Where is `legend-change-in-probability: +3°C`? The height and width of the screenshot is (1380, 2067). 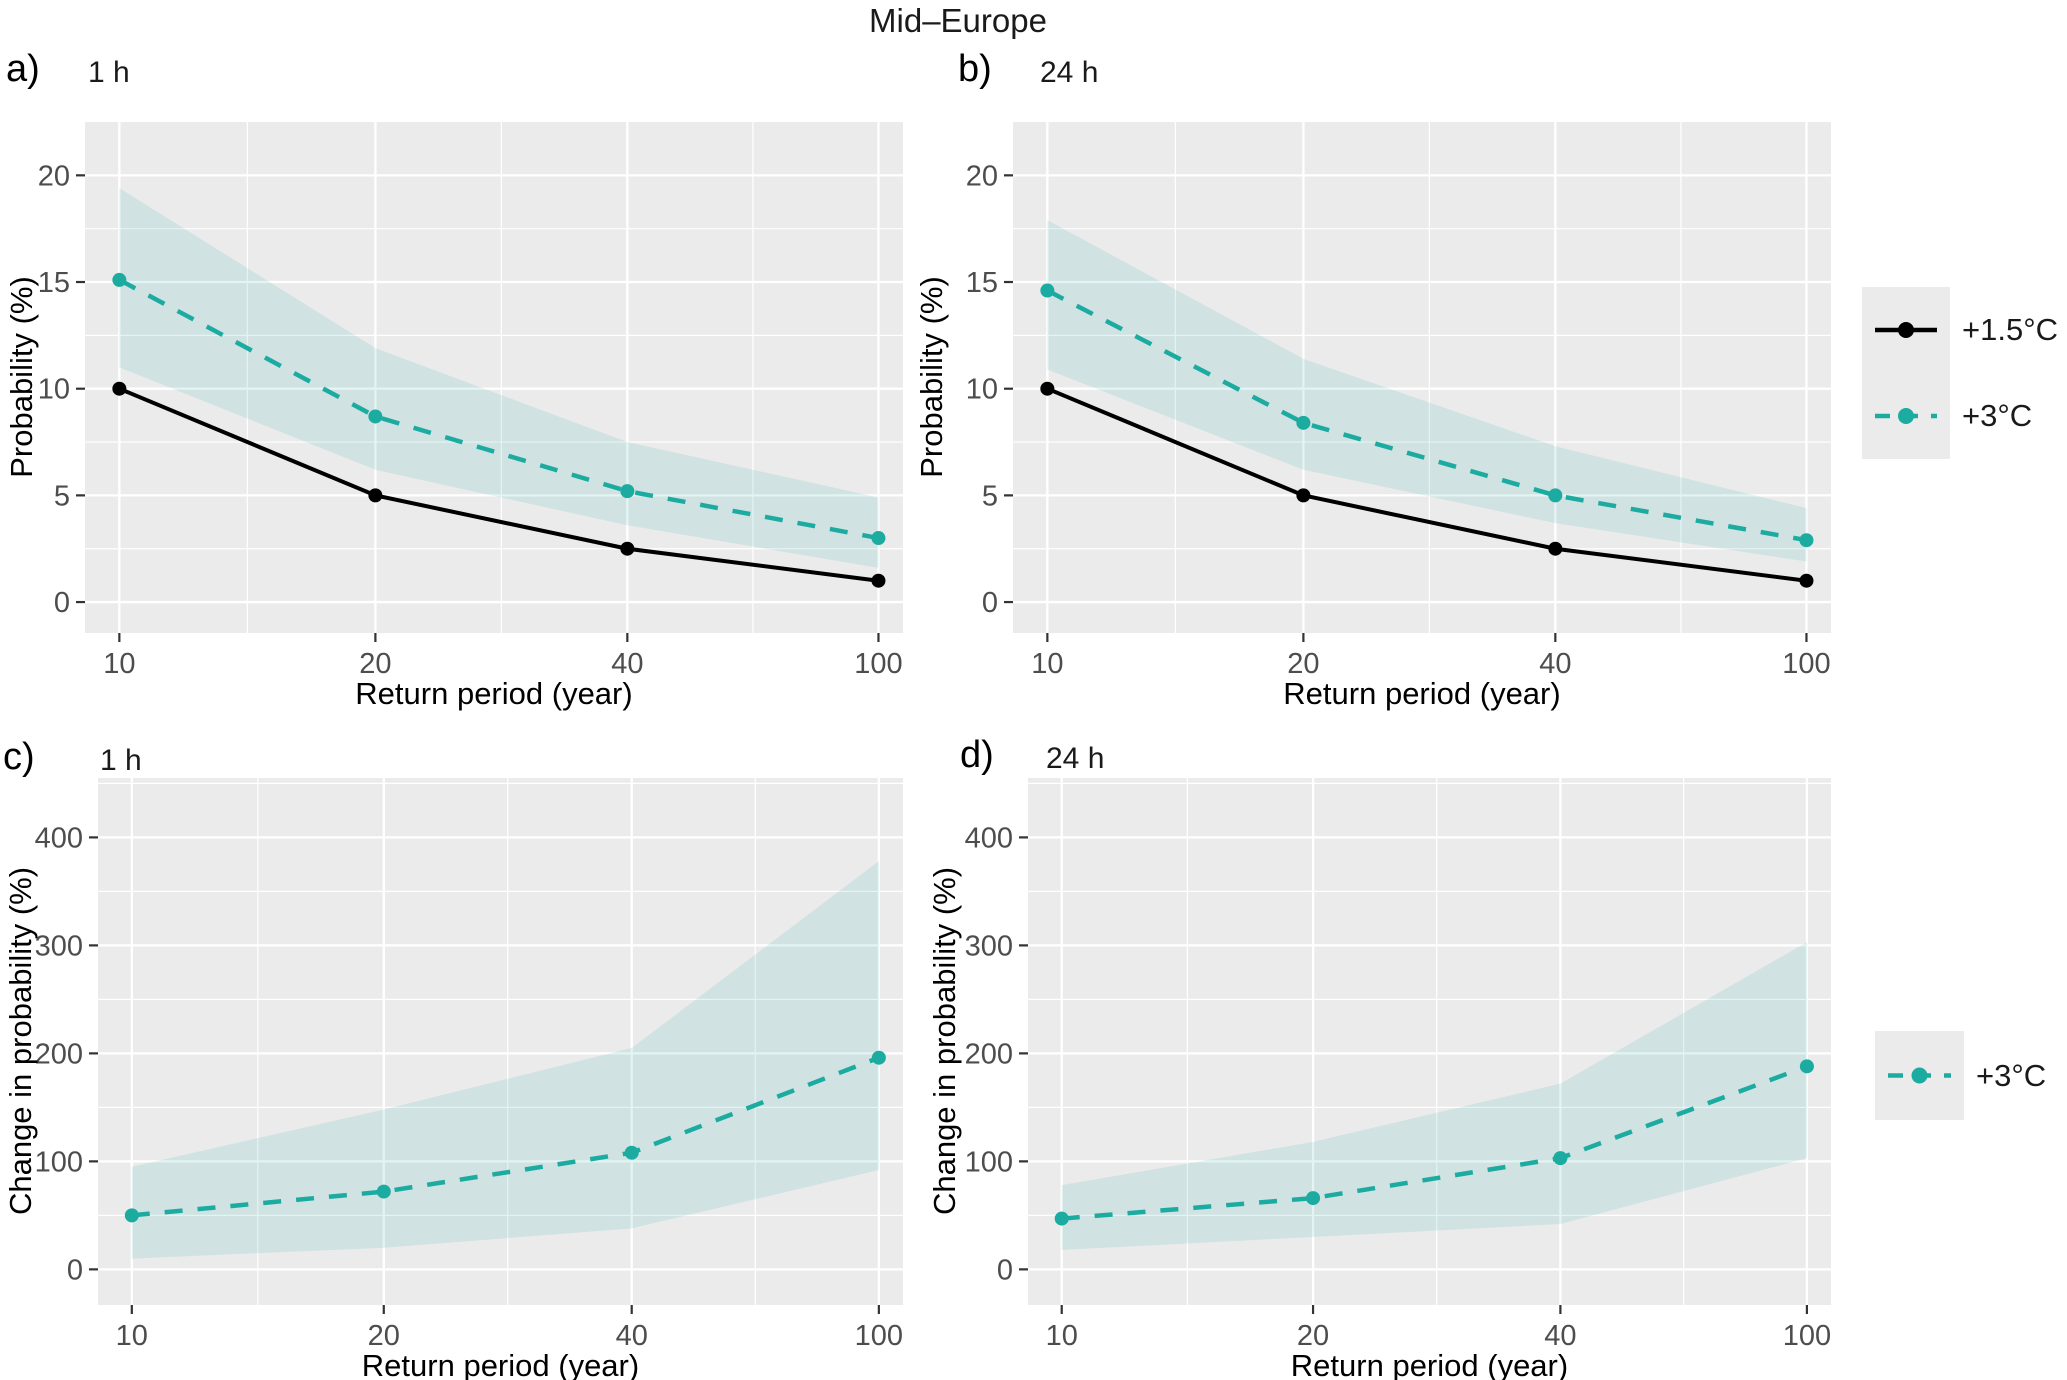 legend-change-in-probability: +3°C is located at coordinates (1960, 1075).